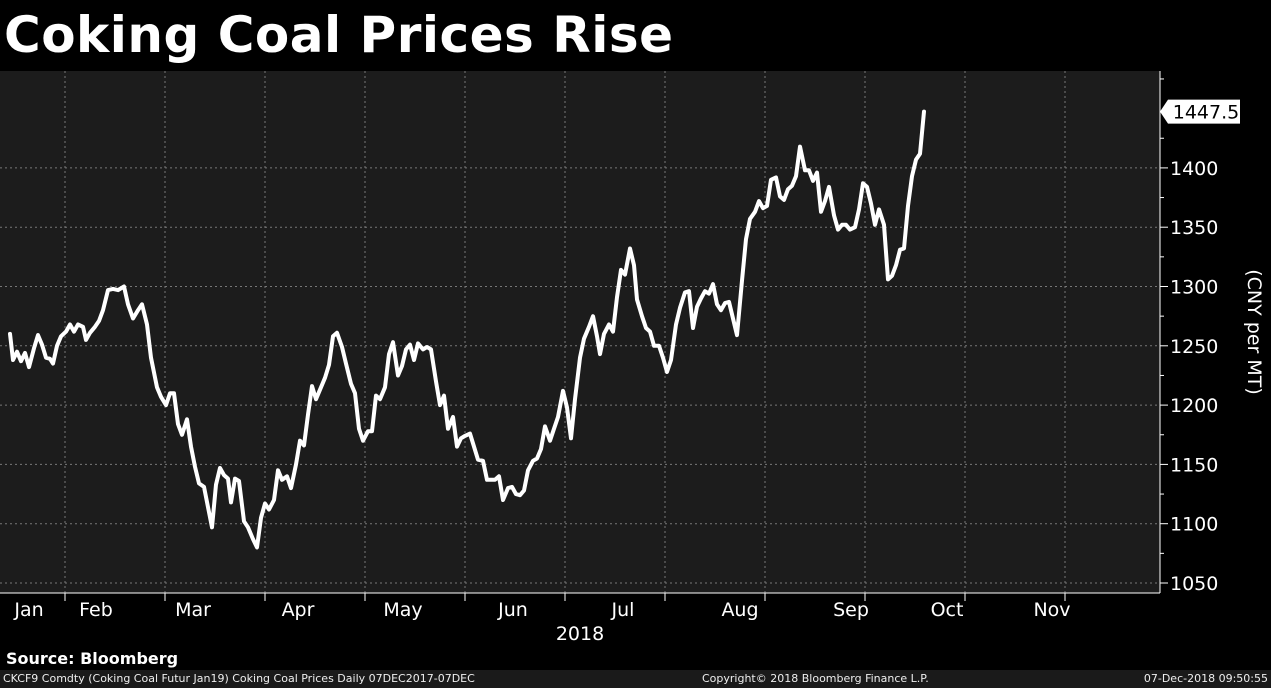  I want to click on last-value-tag, so click(1200, 111).